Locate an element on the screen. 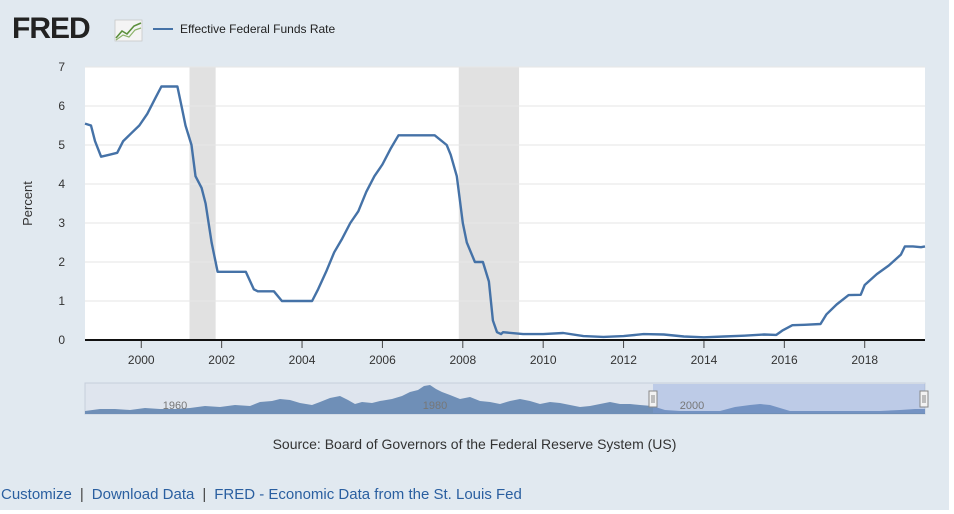  navigator-label-1980: 1980 is located at coordinates (435, 406).